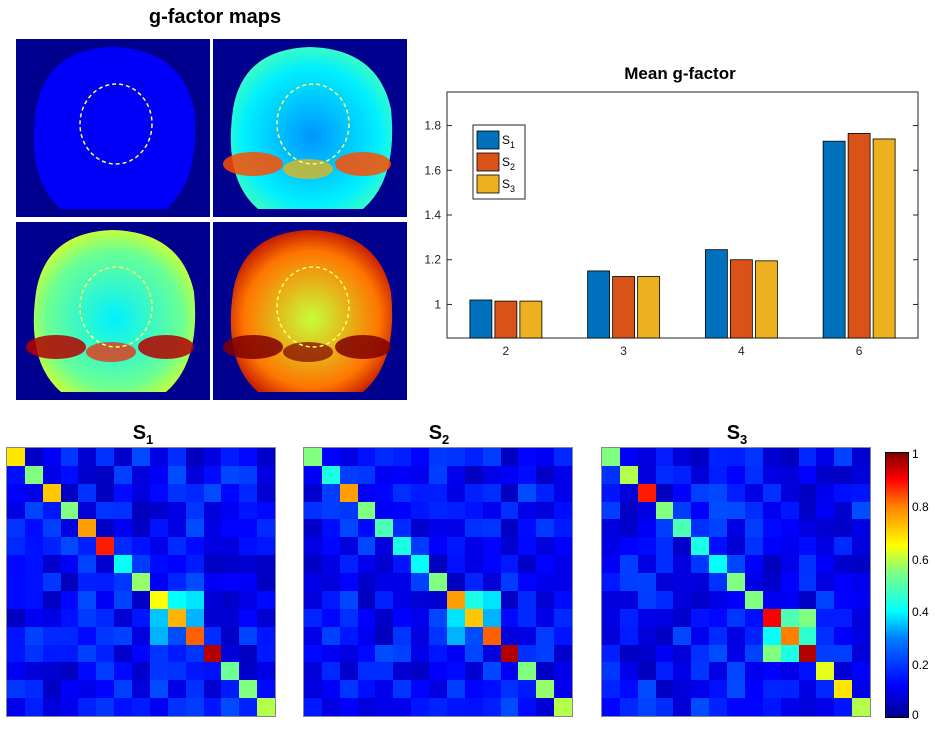 This screenshot has height=740, width=935. I want to click on gfactor-hotspot, so click(253, 347).